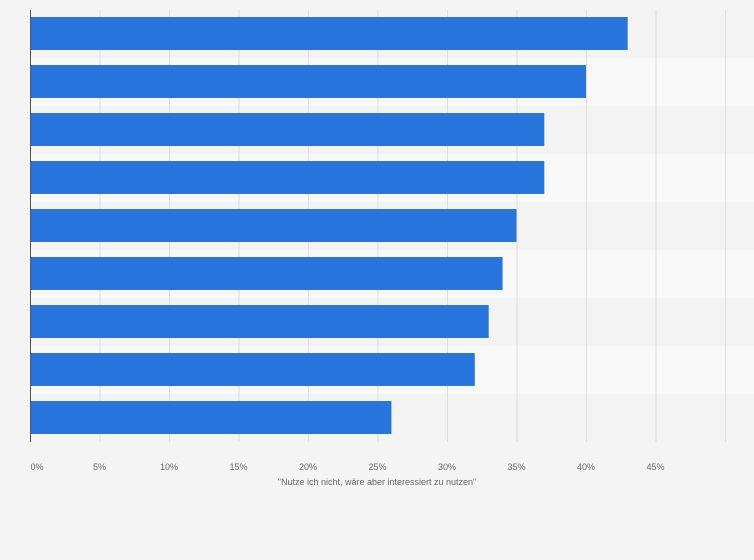  I want to click on x-tick-label: 10%, so click(169, 467).